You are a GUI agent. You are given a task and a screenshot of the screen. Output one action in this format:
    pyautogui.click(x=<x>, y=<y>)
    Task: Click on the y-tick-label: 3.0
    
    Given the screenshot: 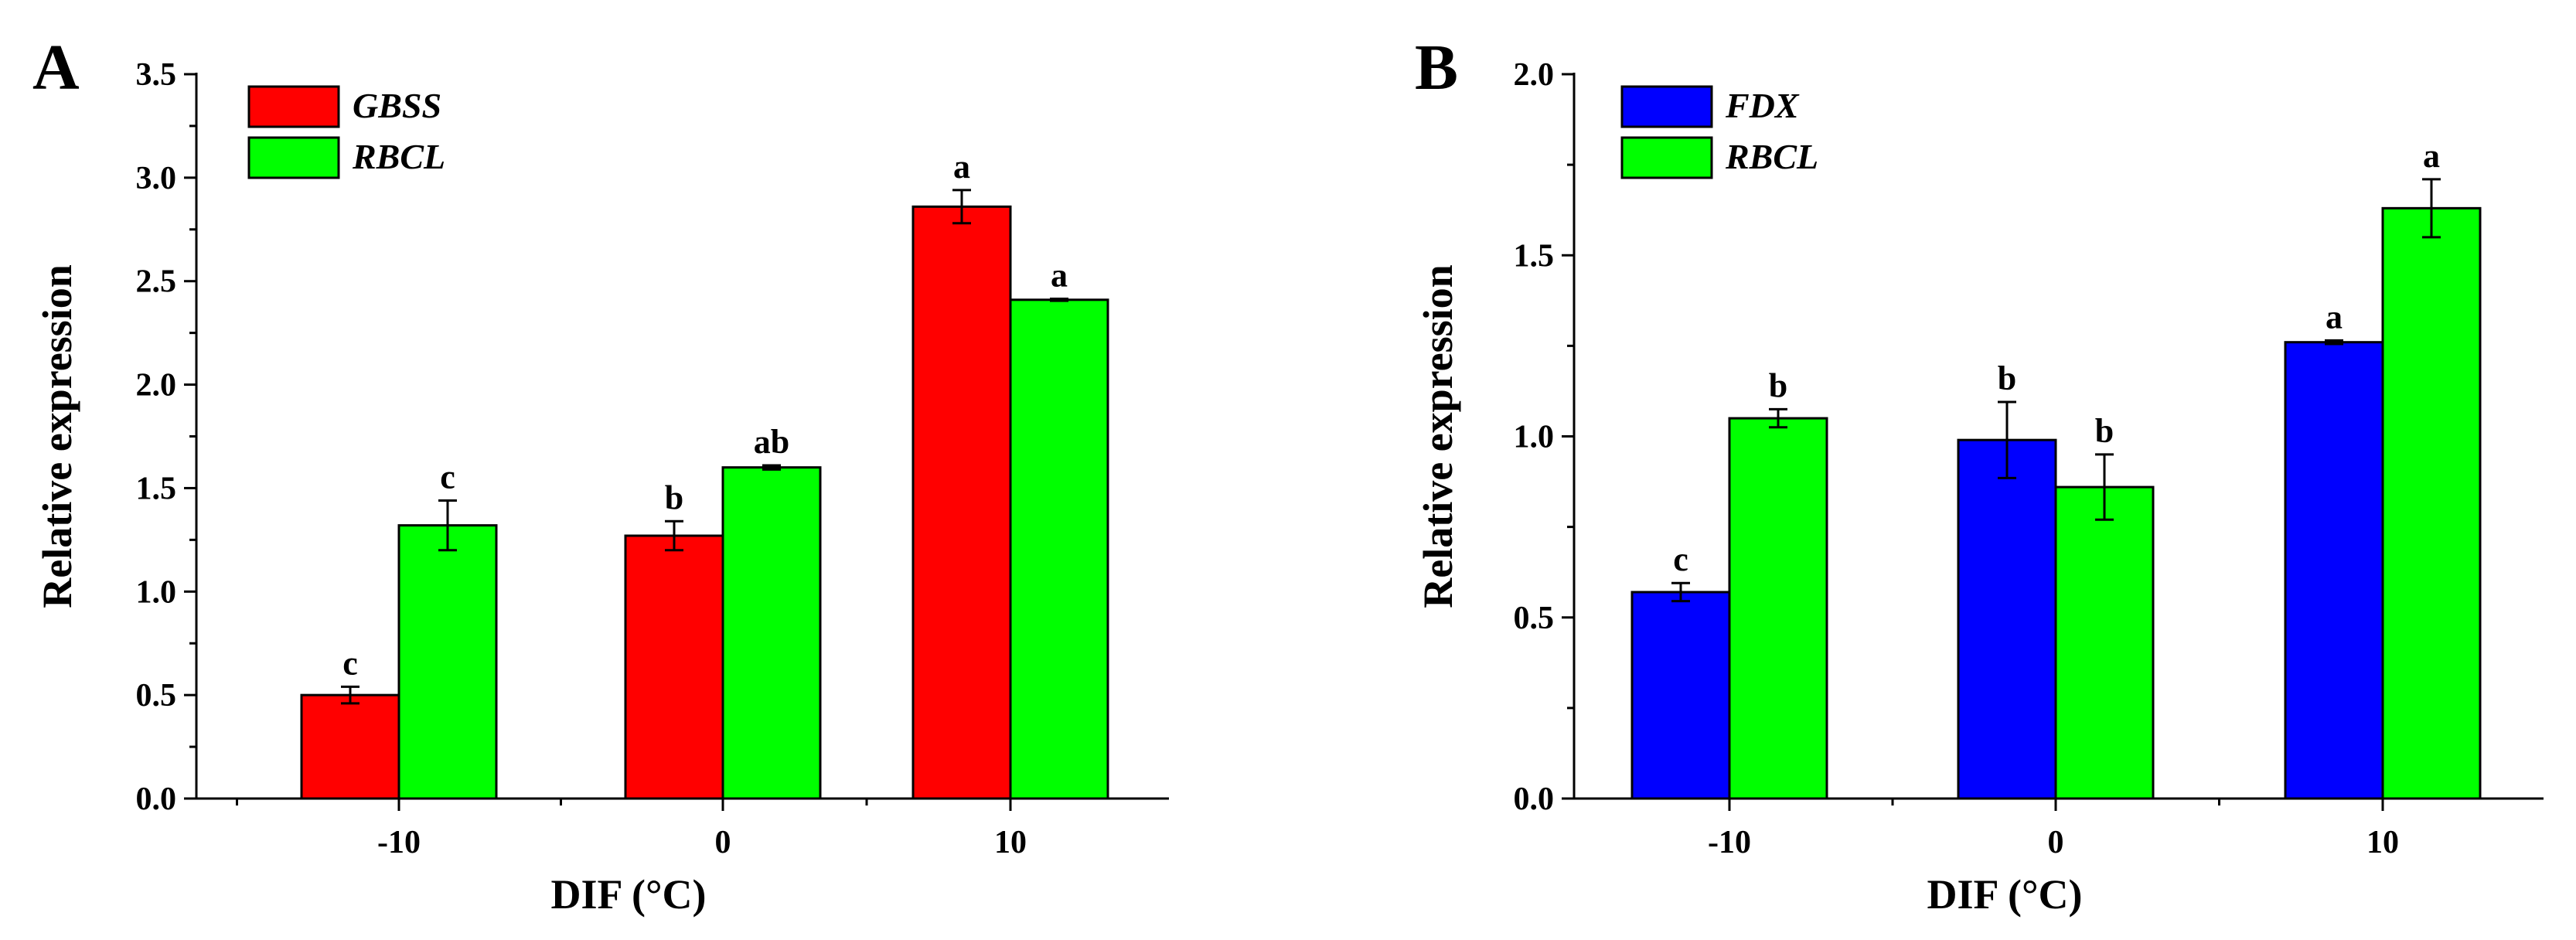 What is the action you would take?
    pyautogui.click(x=156, y=179)
    